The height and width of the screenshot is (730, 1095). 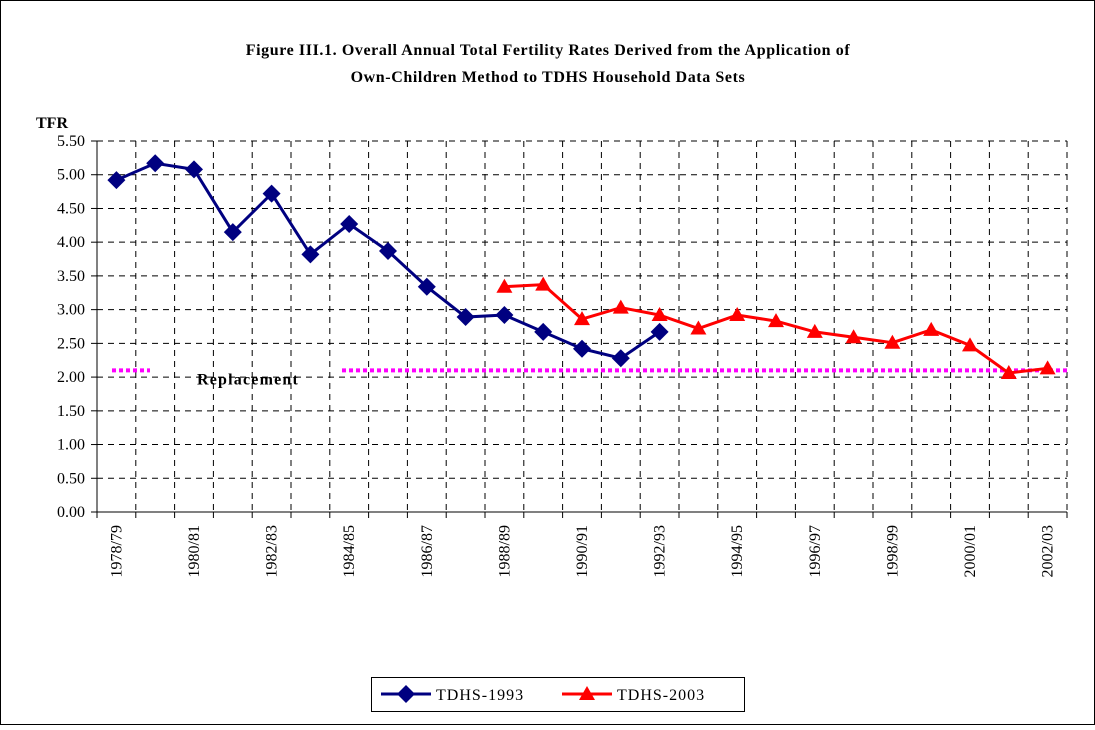 I want to click on y-tick-label: 2.50, so click(x=71, y=343).